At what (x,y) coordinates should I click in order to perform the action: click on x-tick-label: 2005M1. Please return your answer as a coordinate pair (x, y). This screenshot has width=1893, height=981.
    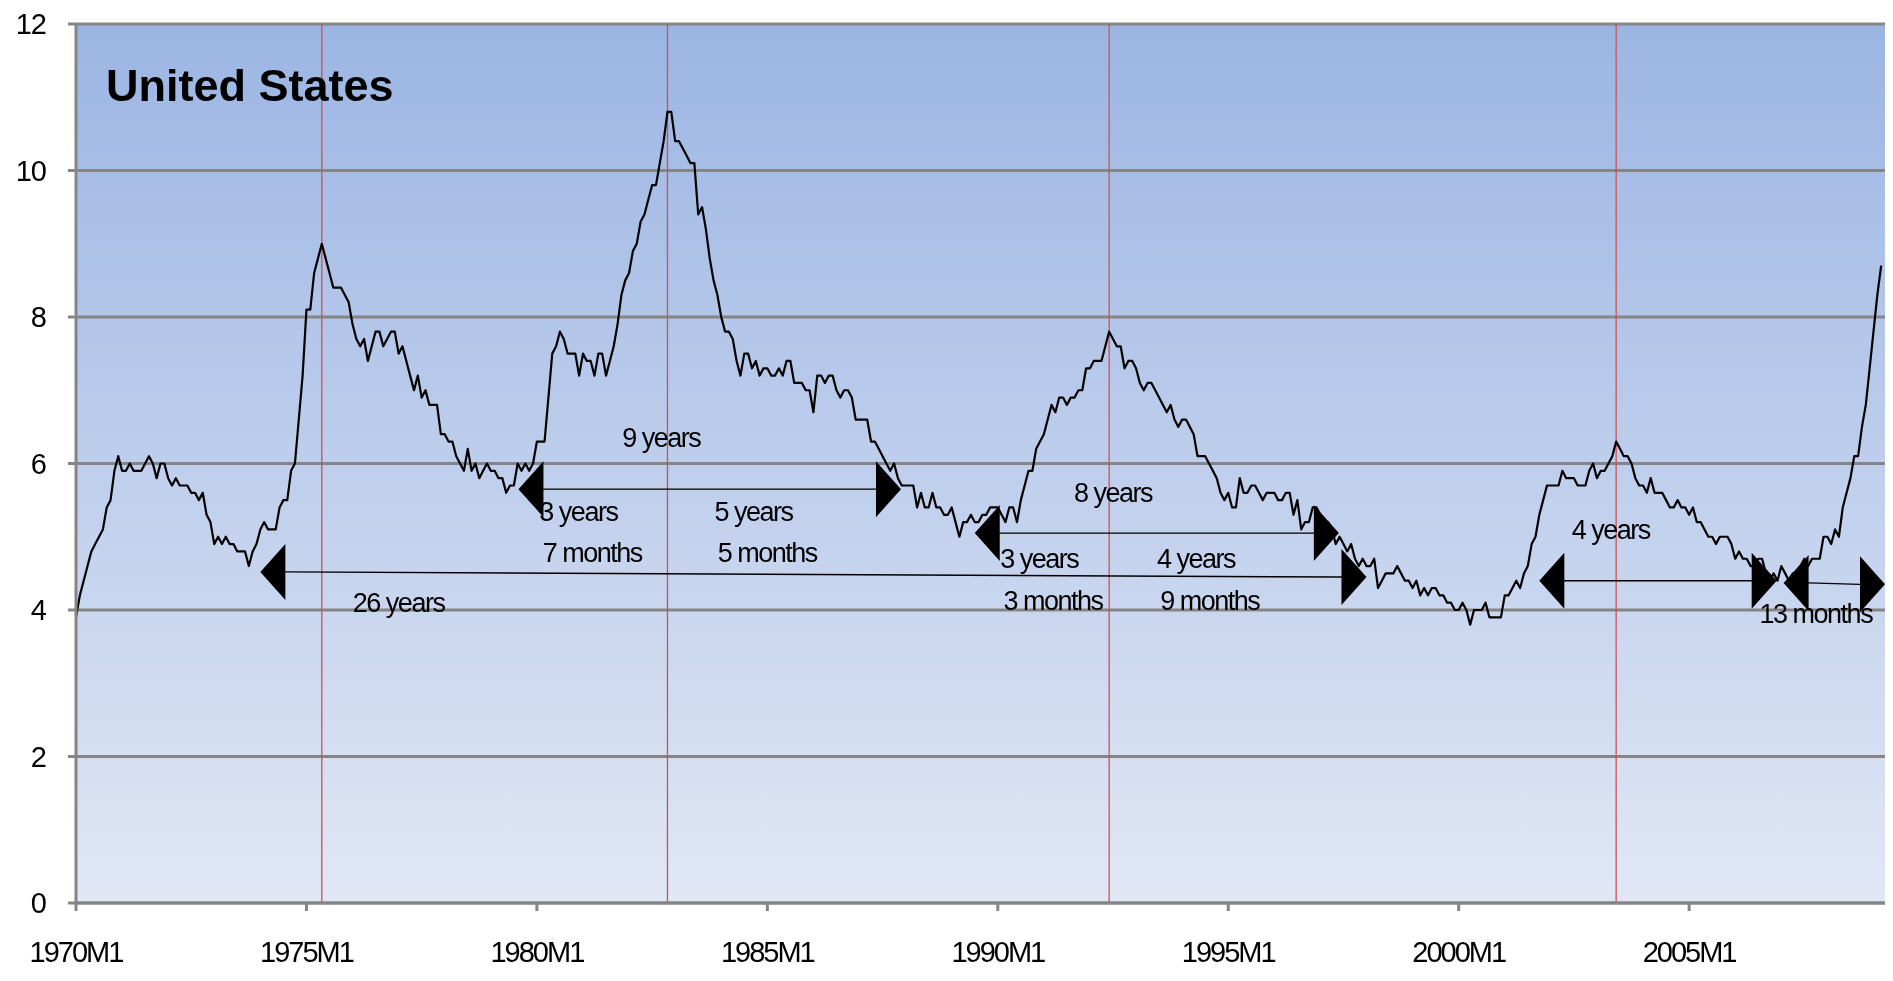
    Looking at the image, I should click on (1689, 951).